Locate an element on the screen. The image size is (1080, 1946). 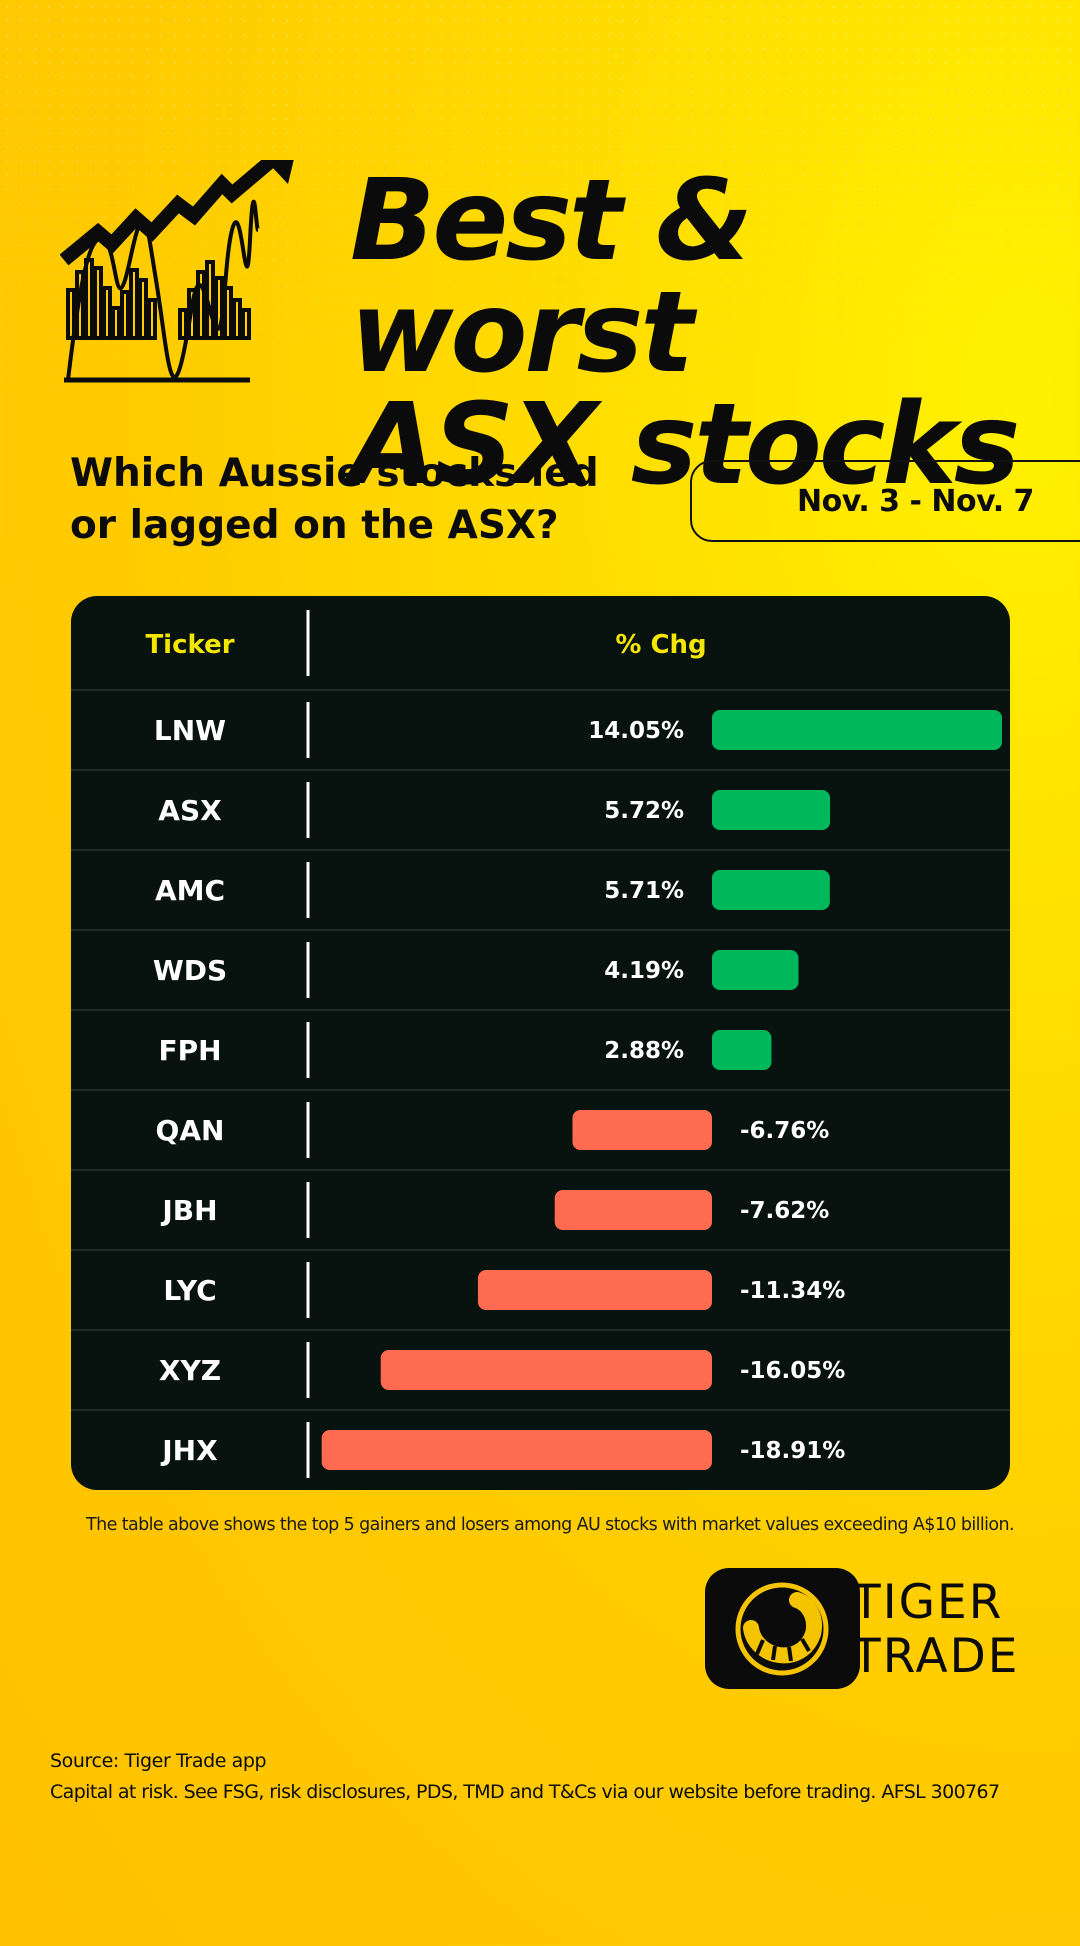
column-header-ticker: Ticker is located at coordinates (189, 645).